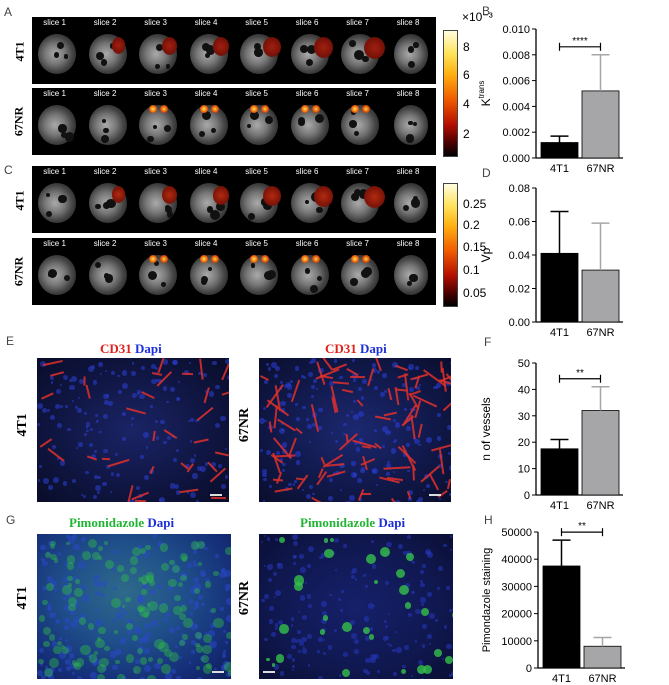  I want to click on y-tick-label: 0, so click(529, 669).